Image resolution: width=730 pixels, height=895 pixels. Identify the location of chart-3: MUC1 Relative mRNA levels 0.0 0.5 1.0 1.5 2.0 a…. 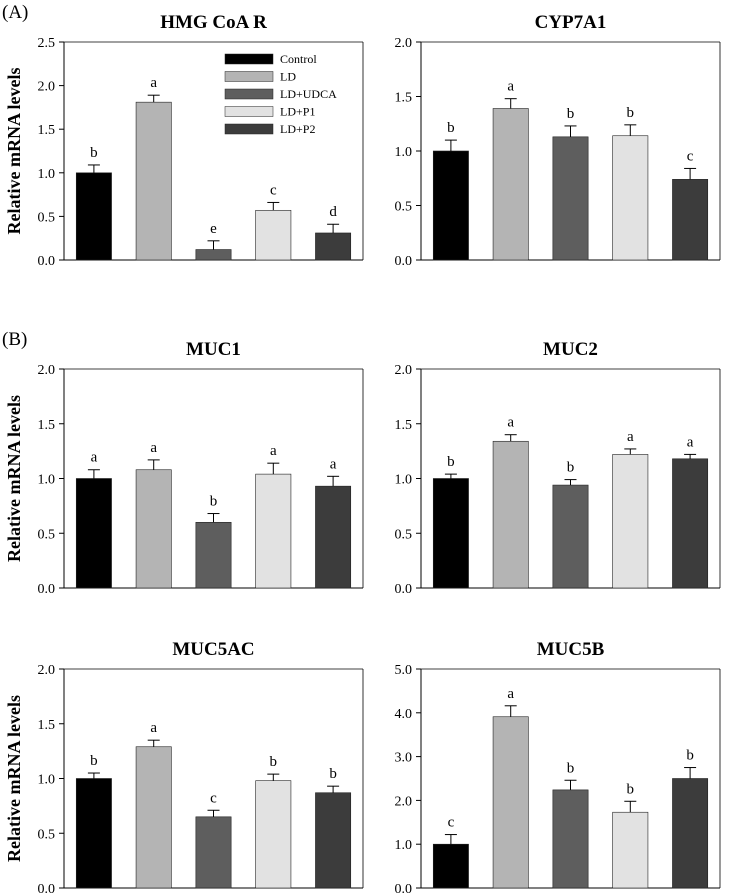
(184, 468).